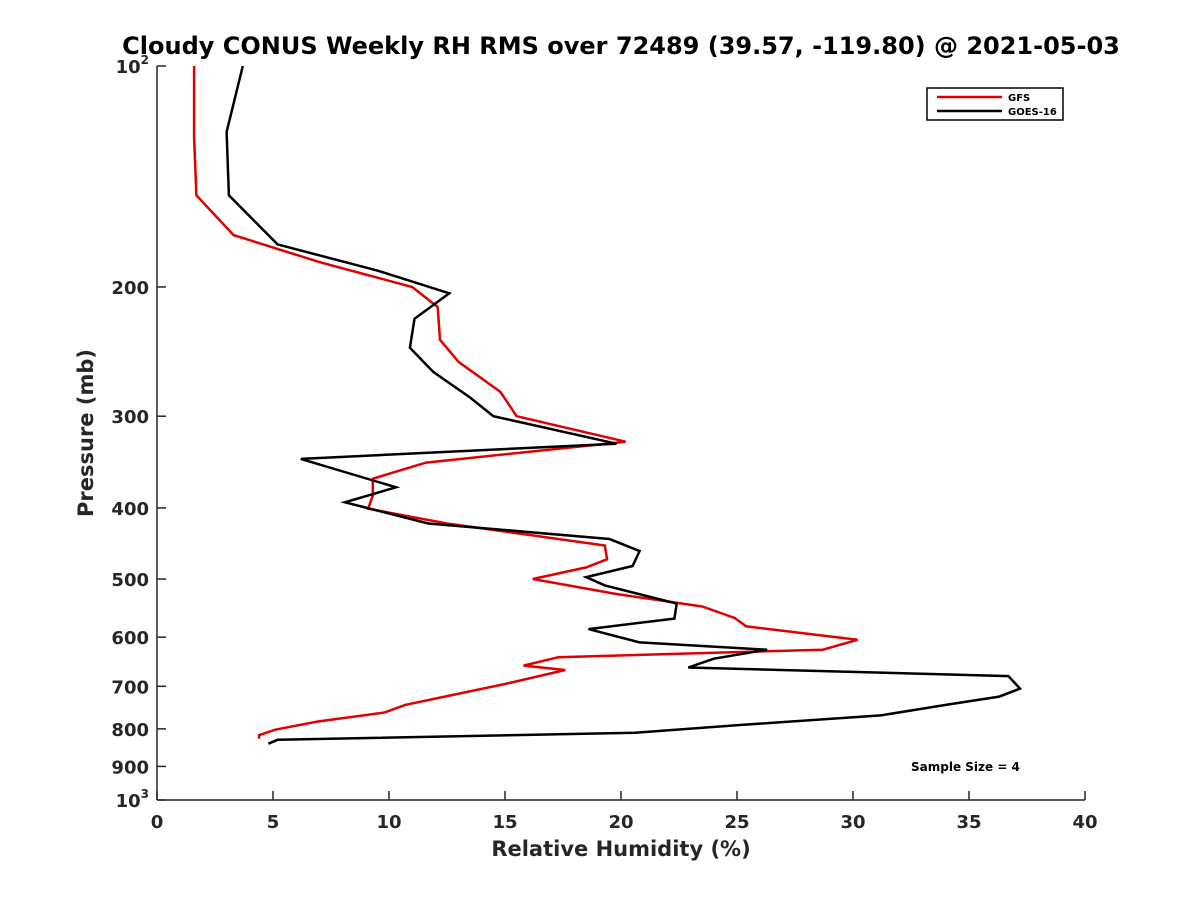  What do you see at coordinates (86, 433) in the screenshot?
I see `y-axis-label: Pressure (mb)` at bounding box center [86, 433].